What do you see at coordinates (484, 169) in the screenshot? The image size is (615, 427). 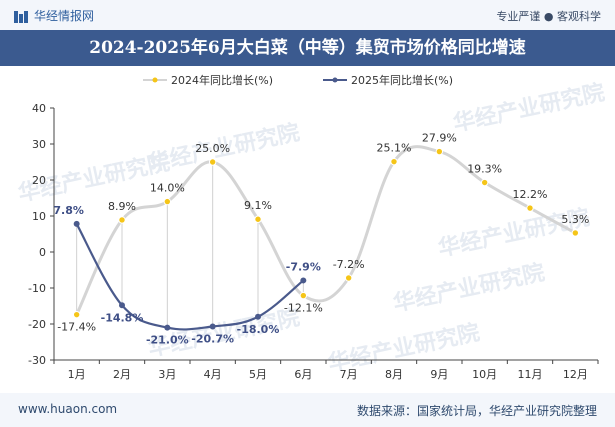 I see `data-label-2024: 19.3%` at bounding box center [484, 169].